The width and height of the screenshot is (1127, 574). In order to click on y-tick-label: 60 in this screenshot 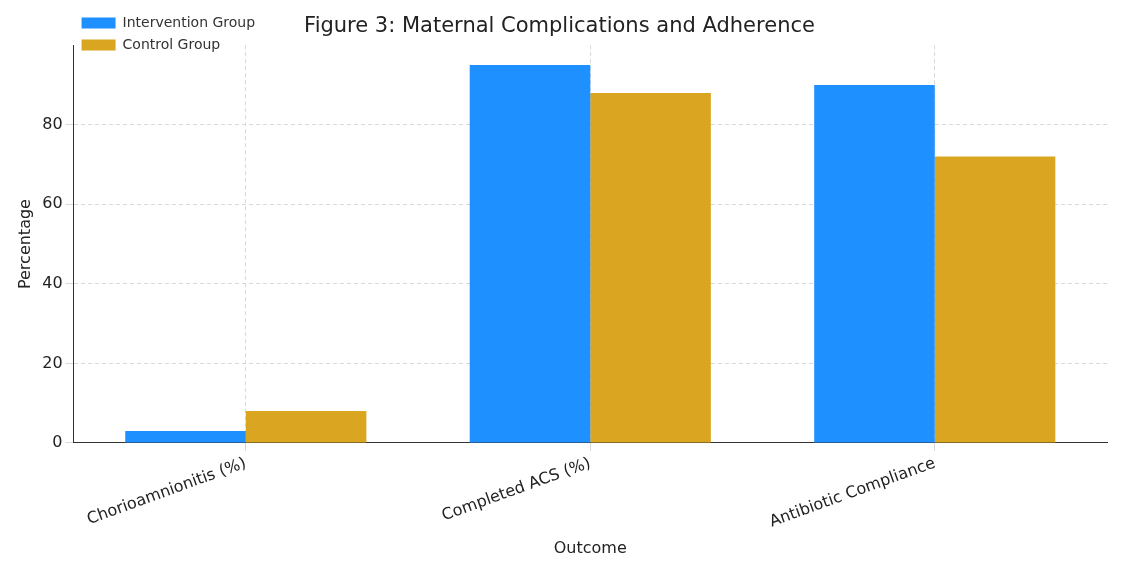, I will do `click(52, 203)`.